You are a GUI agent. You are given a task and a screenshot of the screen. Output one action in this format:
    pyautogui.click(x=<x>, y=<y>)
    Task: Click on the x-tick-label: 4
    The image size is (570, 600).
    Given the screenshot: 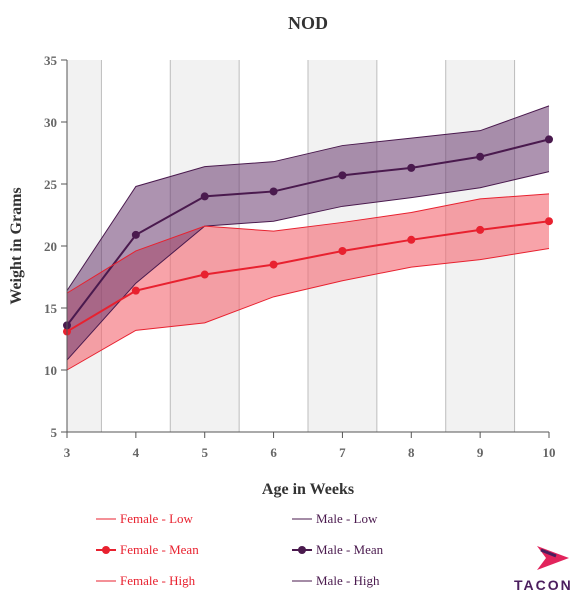 What is the action you would take?
    pyautogui.click(x=136, y=452)
    